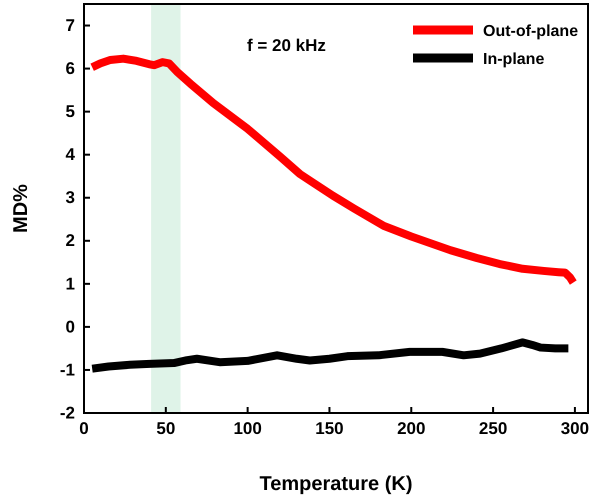 This screenshot has width=594, height=498. Describe the element at coordinates (71, 154) in the screenshot. I see `y-tick-label: 4` at that location.